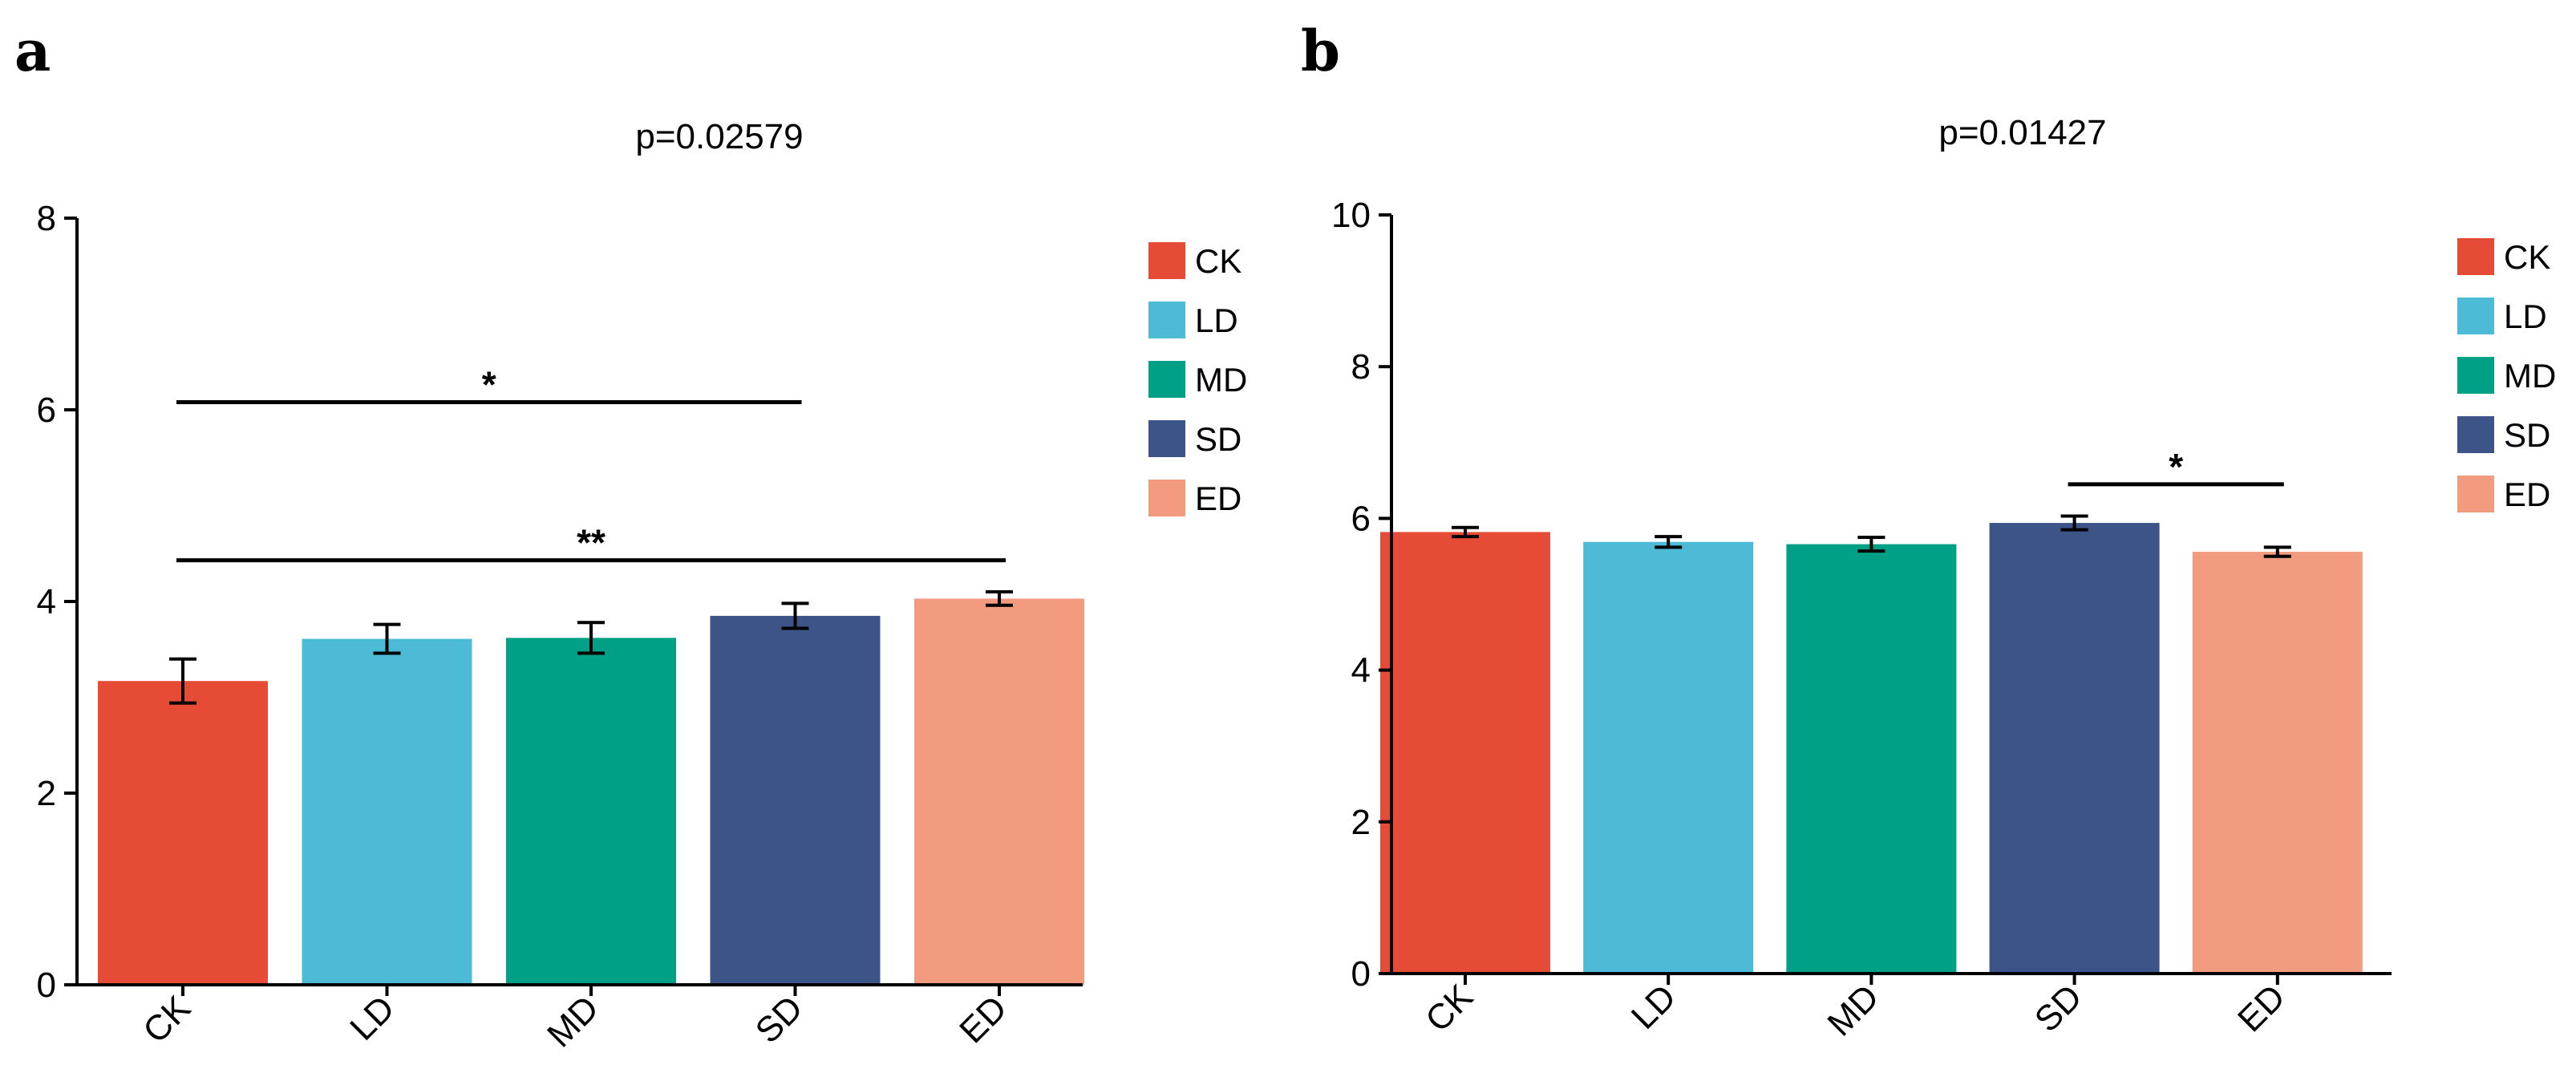 The height and width of the screenshot is (1065, 2576). I want to click on panel-letter-b: b, so click(1320, 51).